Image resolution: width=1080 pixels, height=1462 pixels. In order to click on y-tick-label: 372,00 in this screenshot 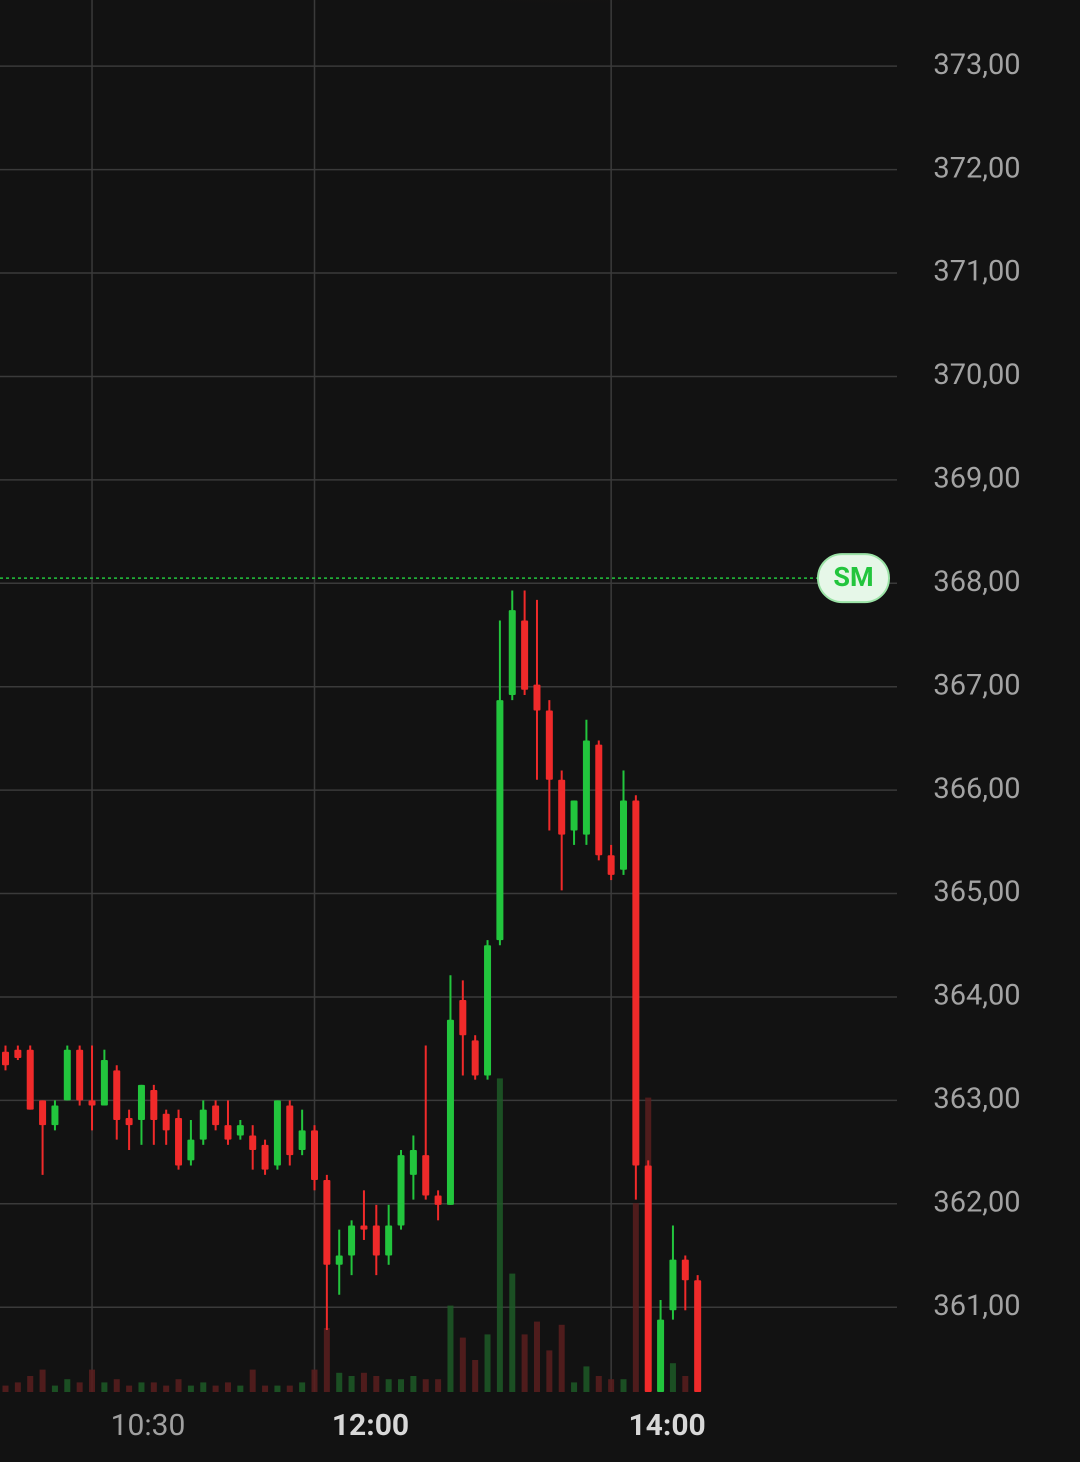, I will do `click(976, 168)`.